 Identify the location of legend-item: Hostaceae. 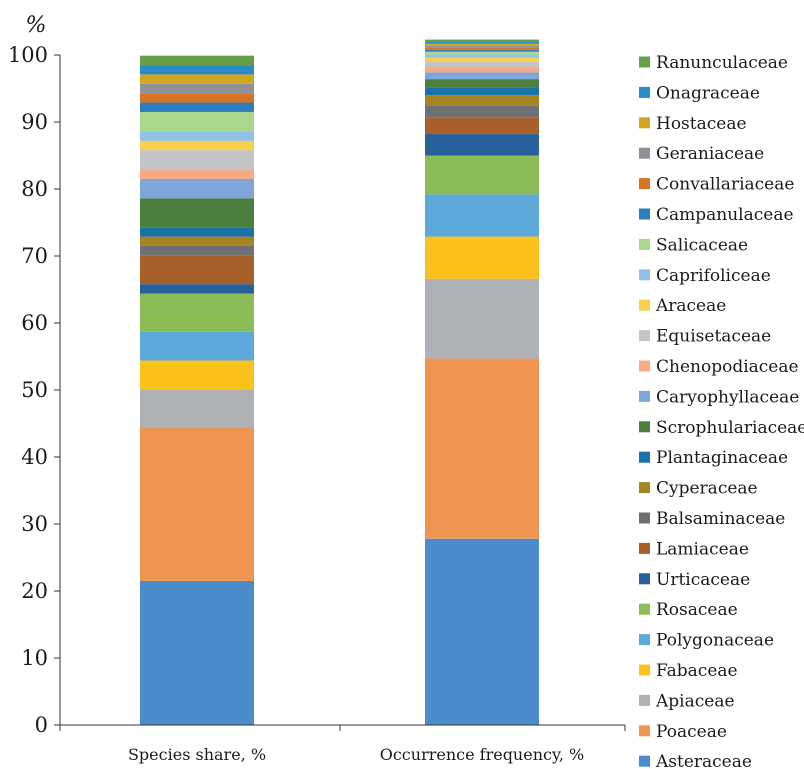
(693, 124).